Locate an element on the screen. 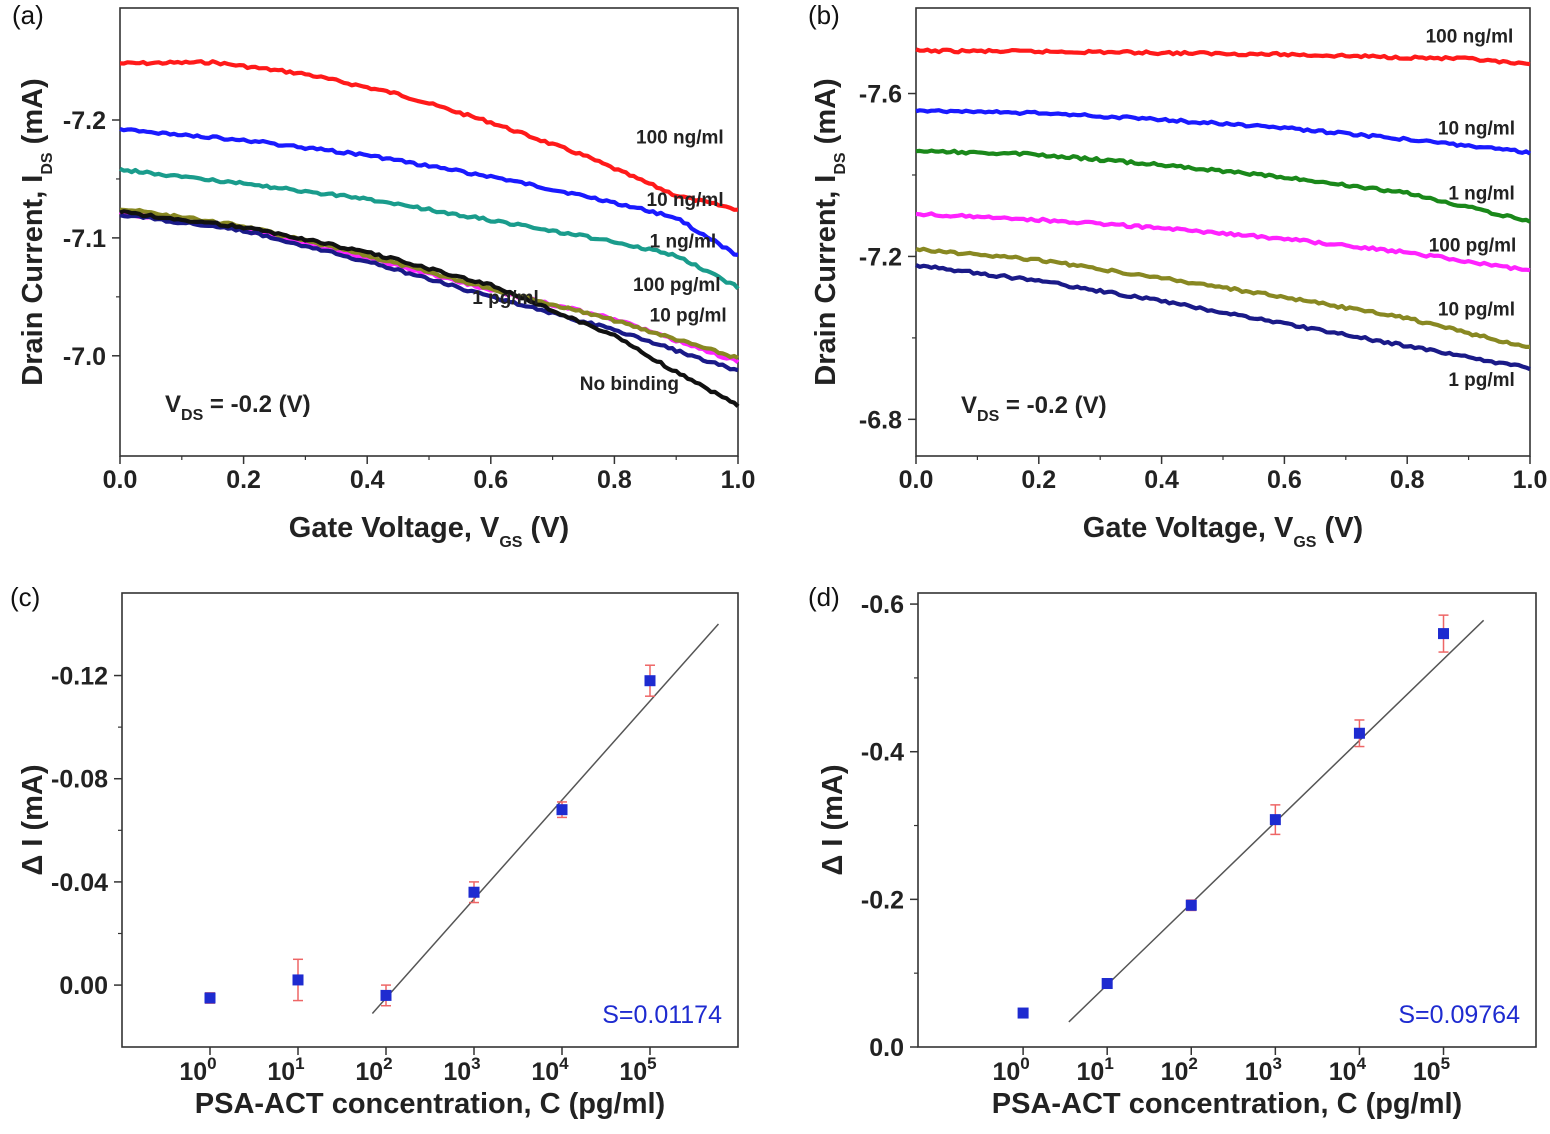 Image resolution: width=1550 pixels, height=1134 pixels. y-tick-label: -0.2 is located at coordinates (882, 900).